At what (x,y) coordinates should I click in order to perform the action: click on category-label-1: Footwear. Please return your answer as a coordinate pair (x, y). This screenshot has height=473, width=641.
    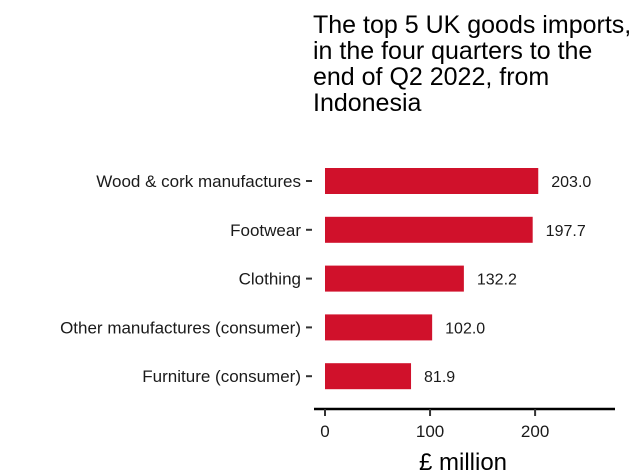
    Looking at the image, I should click on (265, 230).